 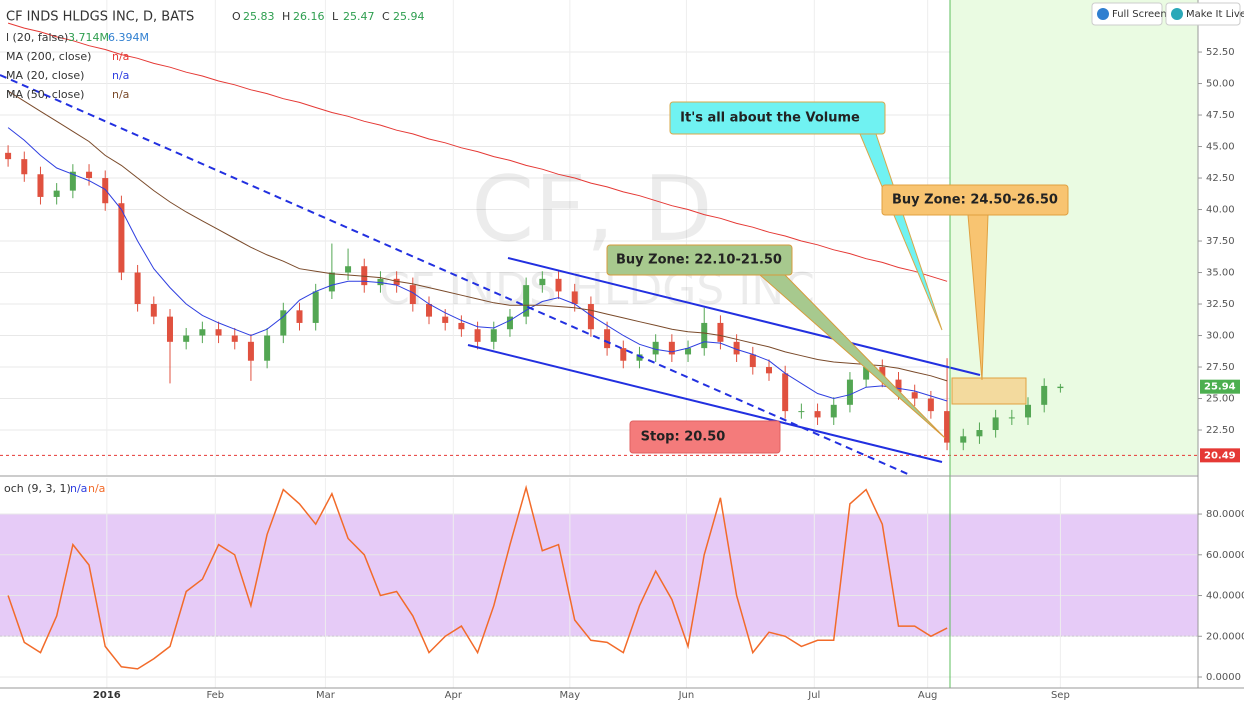 What do you see at coordinates (1225, 555) in the screenshot?
I see `y-tick-label: 60.0000` at bounding box center [1225, 555].